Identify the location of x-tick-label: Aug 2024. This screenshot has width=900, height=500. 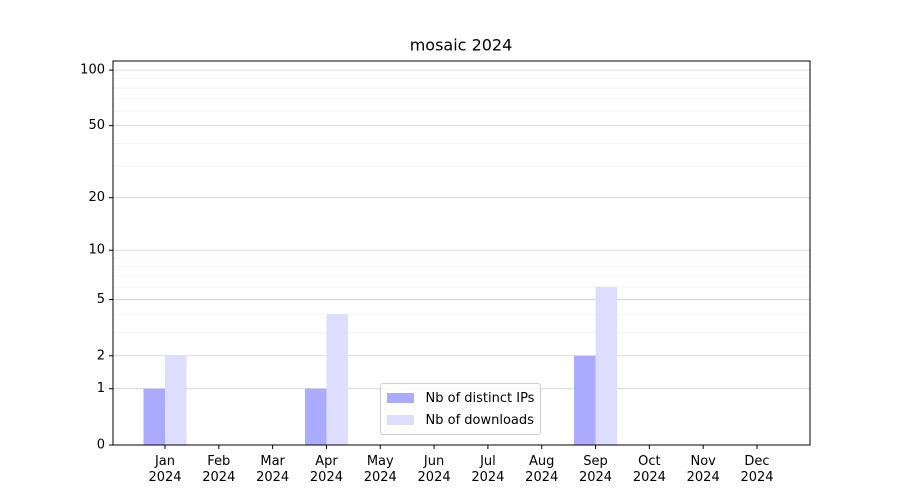
(542, 469).